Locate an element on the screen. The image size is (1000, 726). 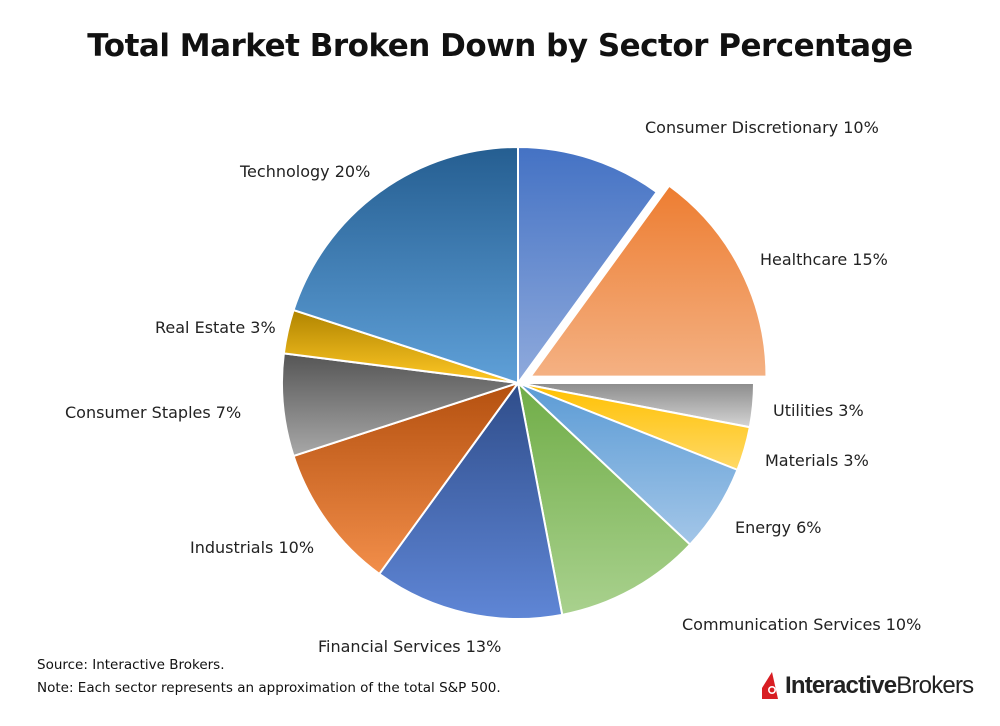
pie-slice-communication-services is located at coordinates (604, 498).